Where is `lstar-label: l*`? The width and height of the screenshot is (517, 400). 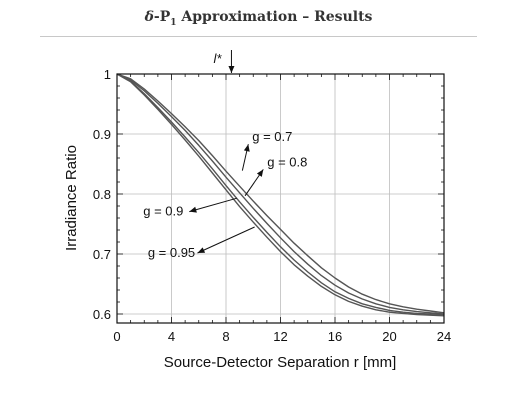
lstar-label: l* is located at coordinates (217, 58).